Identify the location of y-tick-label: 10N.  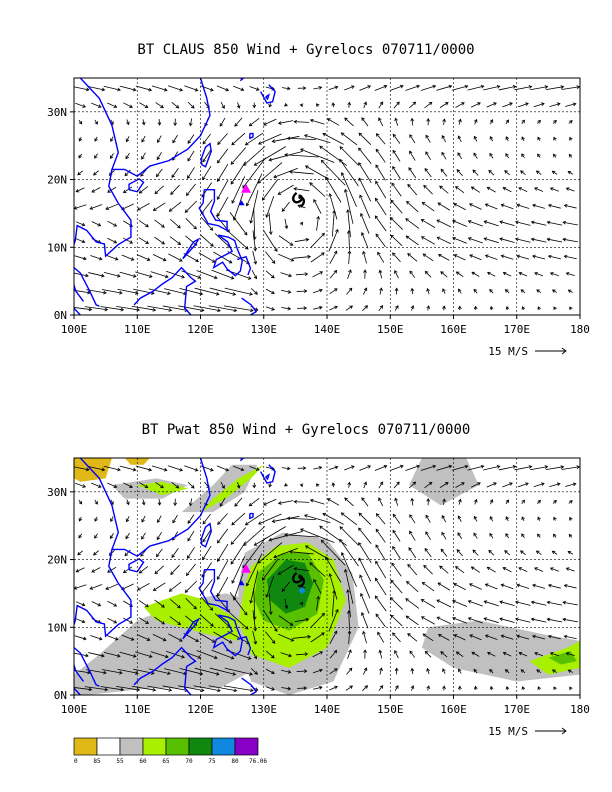
(57, 627).